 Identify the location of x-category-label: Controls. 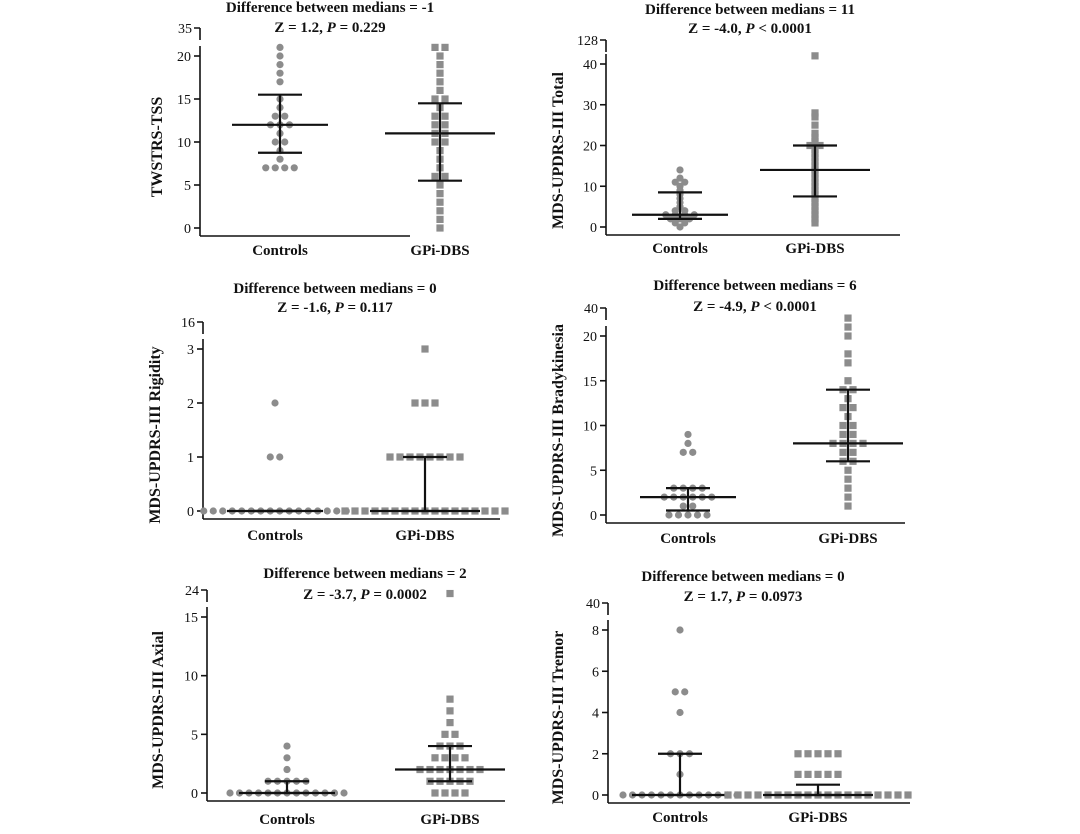
(680, 249).